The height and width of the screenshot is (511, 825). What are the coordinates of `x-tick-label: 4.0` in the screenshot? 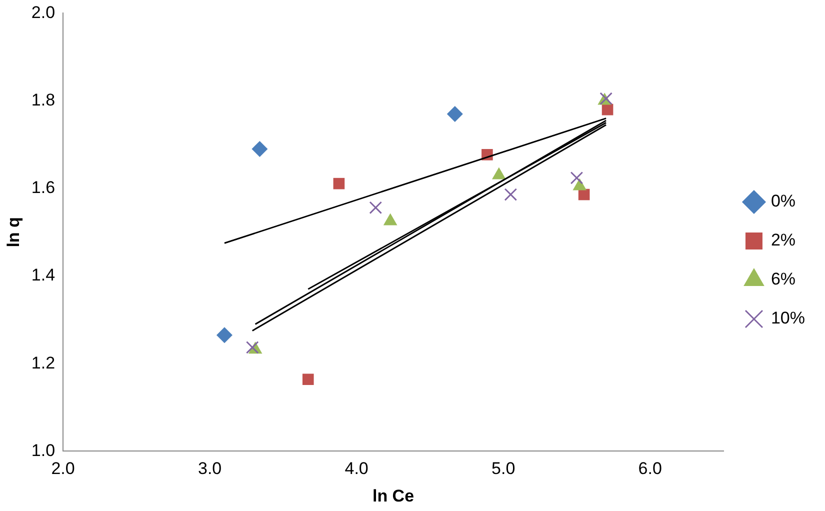 It's located at (356, 468).